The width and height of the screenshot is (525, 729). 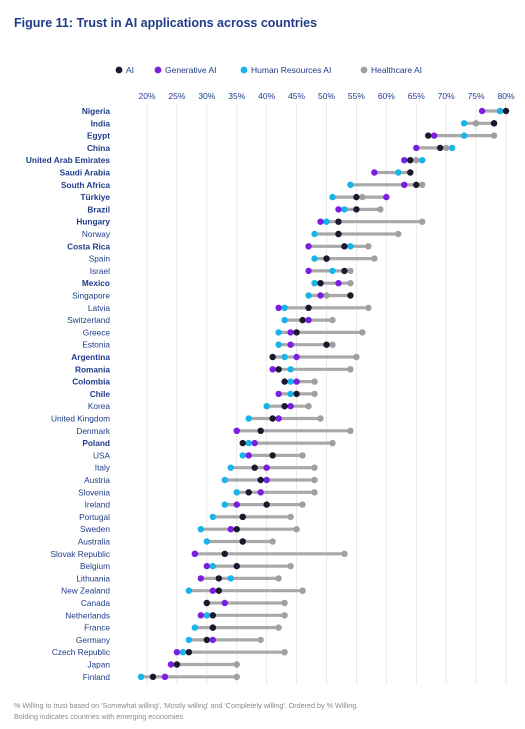 What do you see at coordinates (81, 554) in the screenshot?
I see `country-label: Slovak Republic` at bounding box center [81, 554].